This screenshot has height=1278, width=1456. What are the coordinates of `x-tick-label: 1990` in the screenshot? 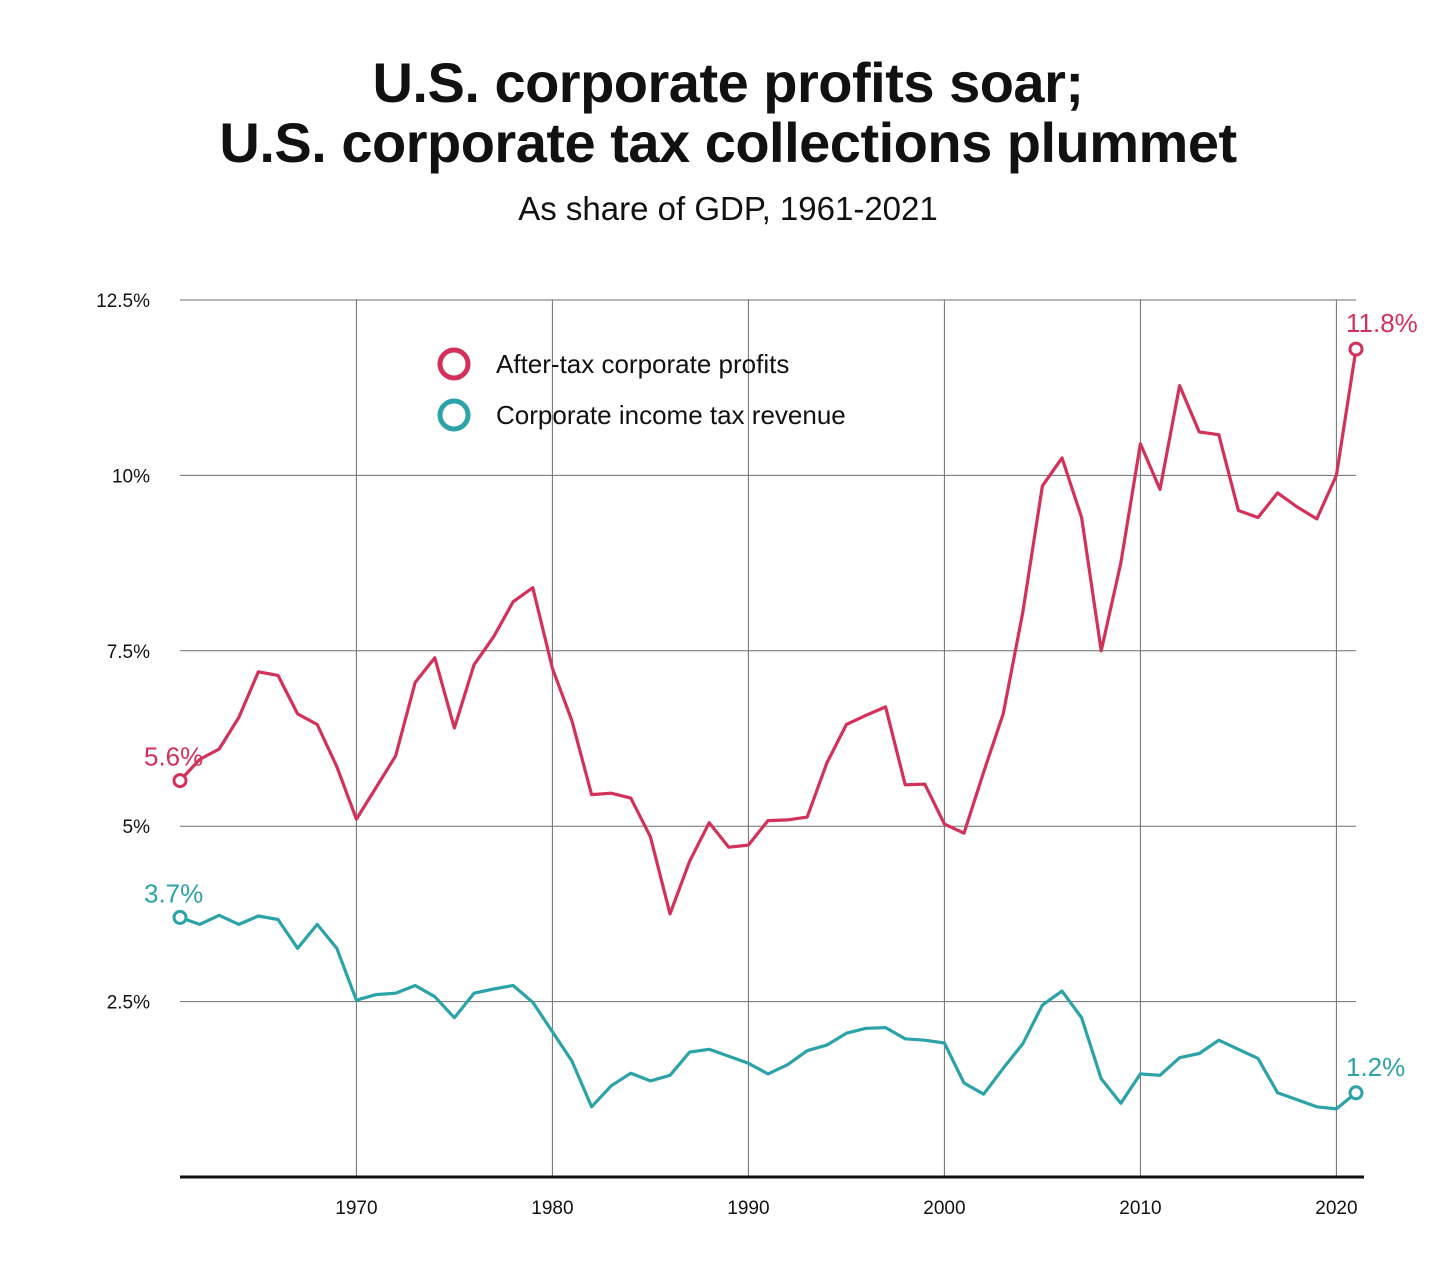 It's located at (748, 1208).